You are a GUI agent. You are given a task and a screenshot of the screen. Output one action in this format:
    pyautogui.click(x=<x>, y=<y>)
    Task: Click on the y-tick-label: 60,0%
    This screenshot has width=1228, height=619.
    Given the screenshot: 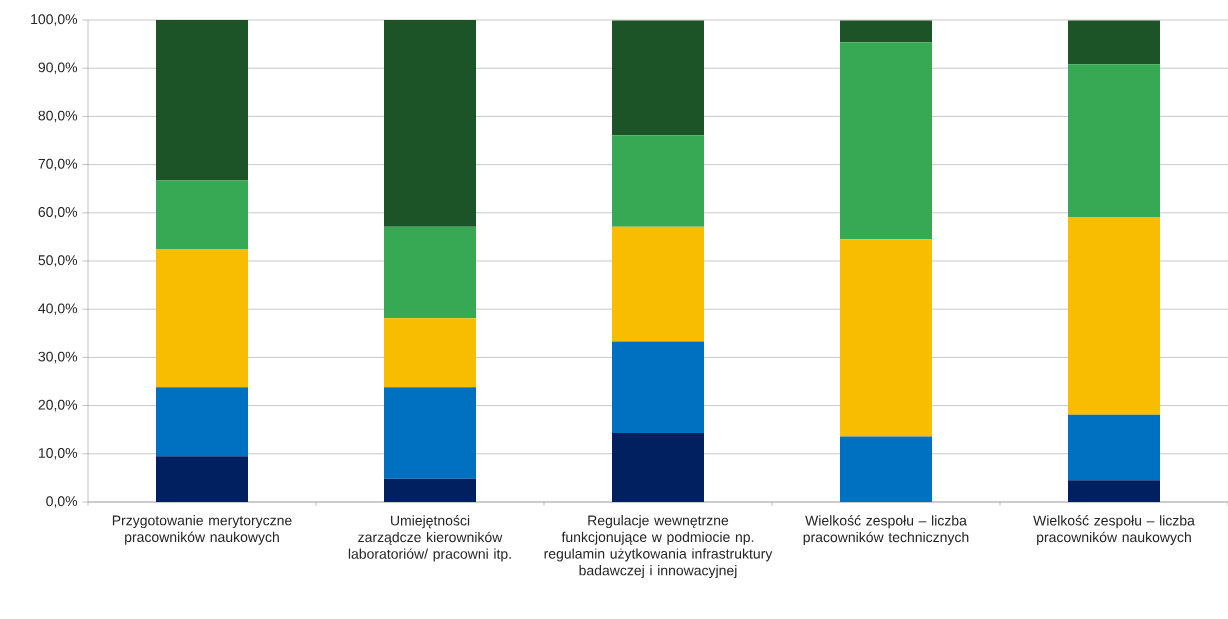 What is the action you would take?
    pyautogui.click(x=58, y=213)
    